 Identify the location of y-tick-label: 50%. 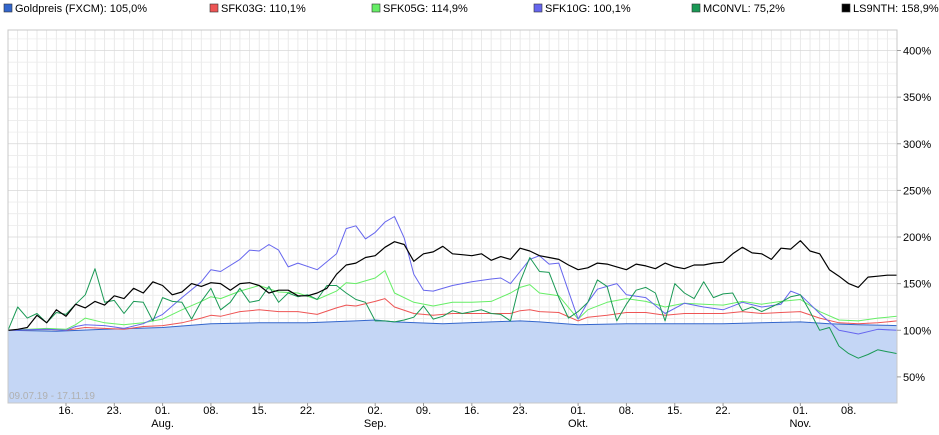
(914, 378).